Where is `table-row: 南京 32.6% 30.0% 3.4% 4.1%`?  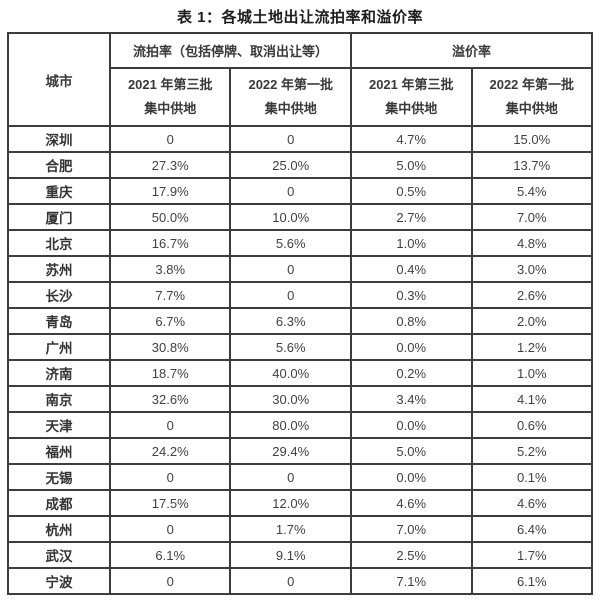 table-row: 南京 32.6% 30.0% 3.4% 4.1% is located at coordinates (300, 399).